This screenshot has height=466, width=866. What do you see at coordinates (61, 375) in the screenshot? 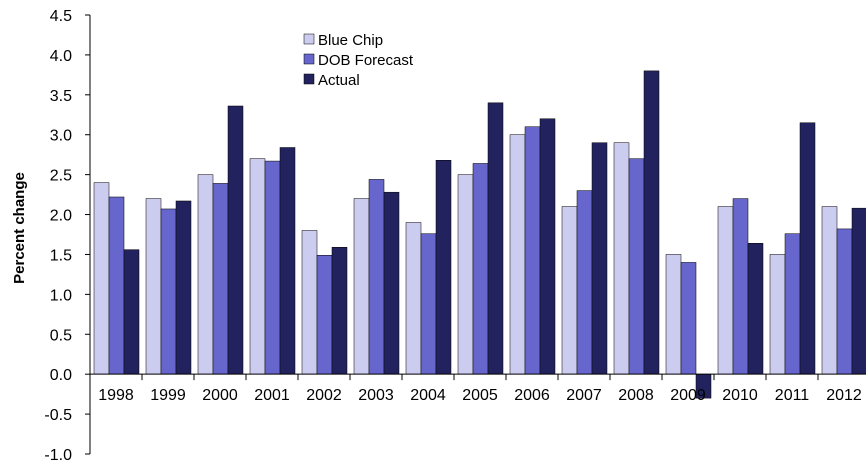
I see `y-tick-label: 0.0` at bounding box center [61, 375].